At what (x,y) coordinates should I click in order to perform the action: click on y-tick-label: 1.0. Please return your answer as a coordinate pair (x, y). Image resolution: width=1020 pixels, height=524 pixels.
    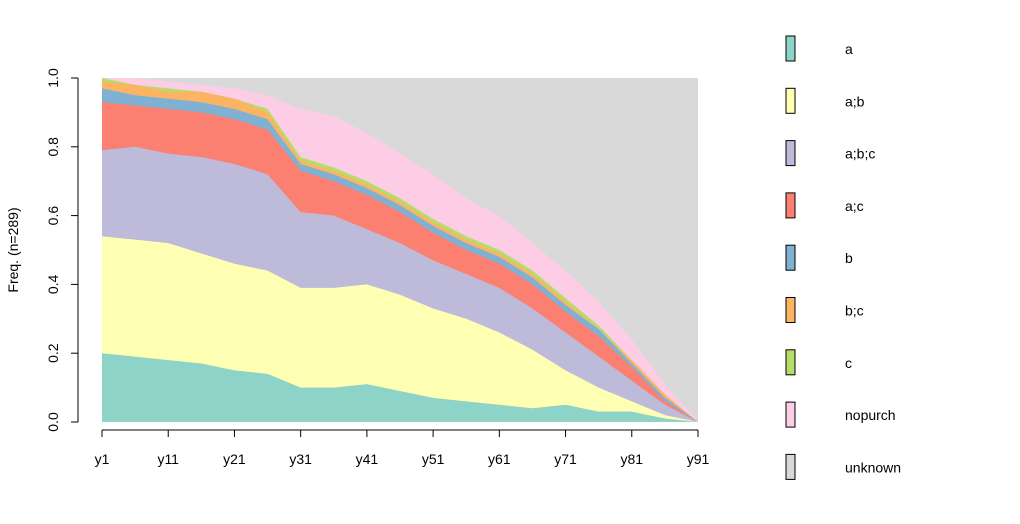
    Looking at the image, I should click on (53, 78).